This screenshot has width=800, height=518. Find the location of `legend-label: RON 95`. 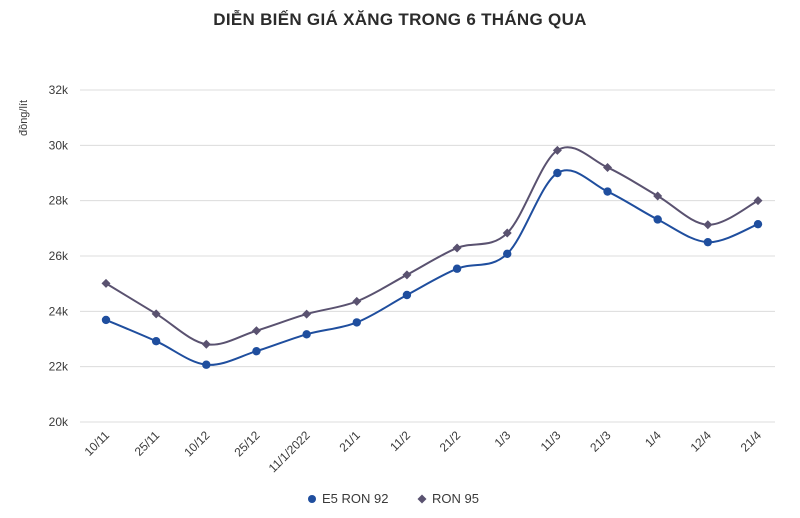

legend-label: RON 95 is located at coordinates (455, 498).